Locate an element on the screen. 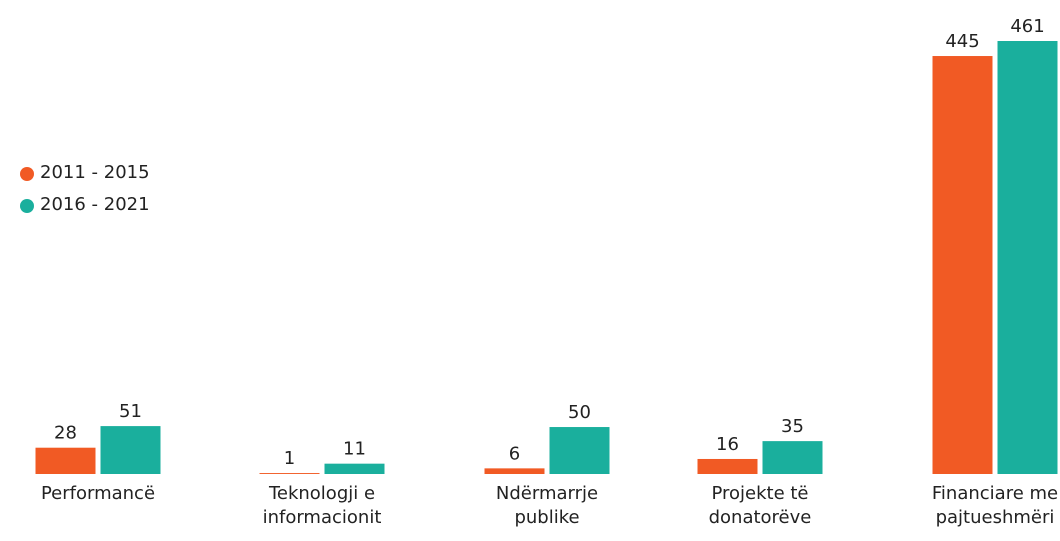 This screenshot has width=1060, height=541. x-tick-label: Teknologji e informacionit is located at coordinates (322, 505).